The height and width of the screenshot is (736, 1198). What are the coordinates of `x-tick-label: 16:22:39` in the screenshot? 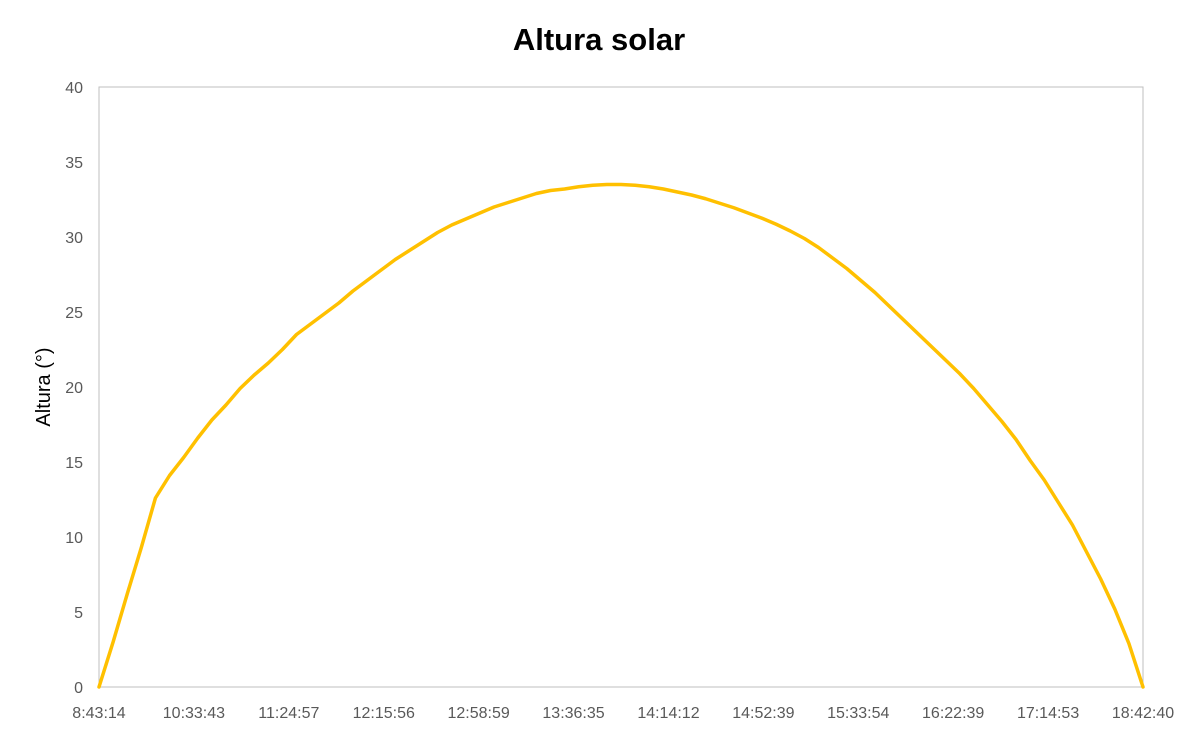 It's located at (953, 713).